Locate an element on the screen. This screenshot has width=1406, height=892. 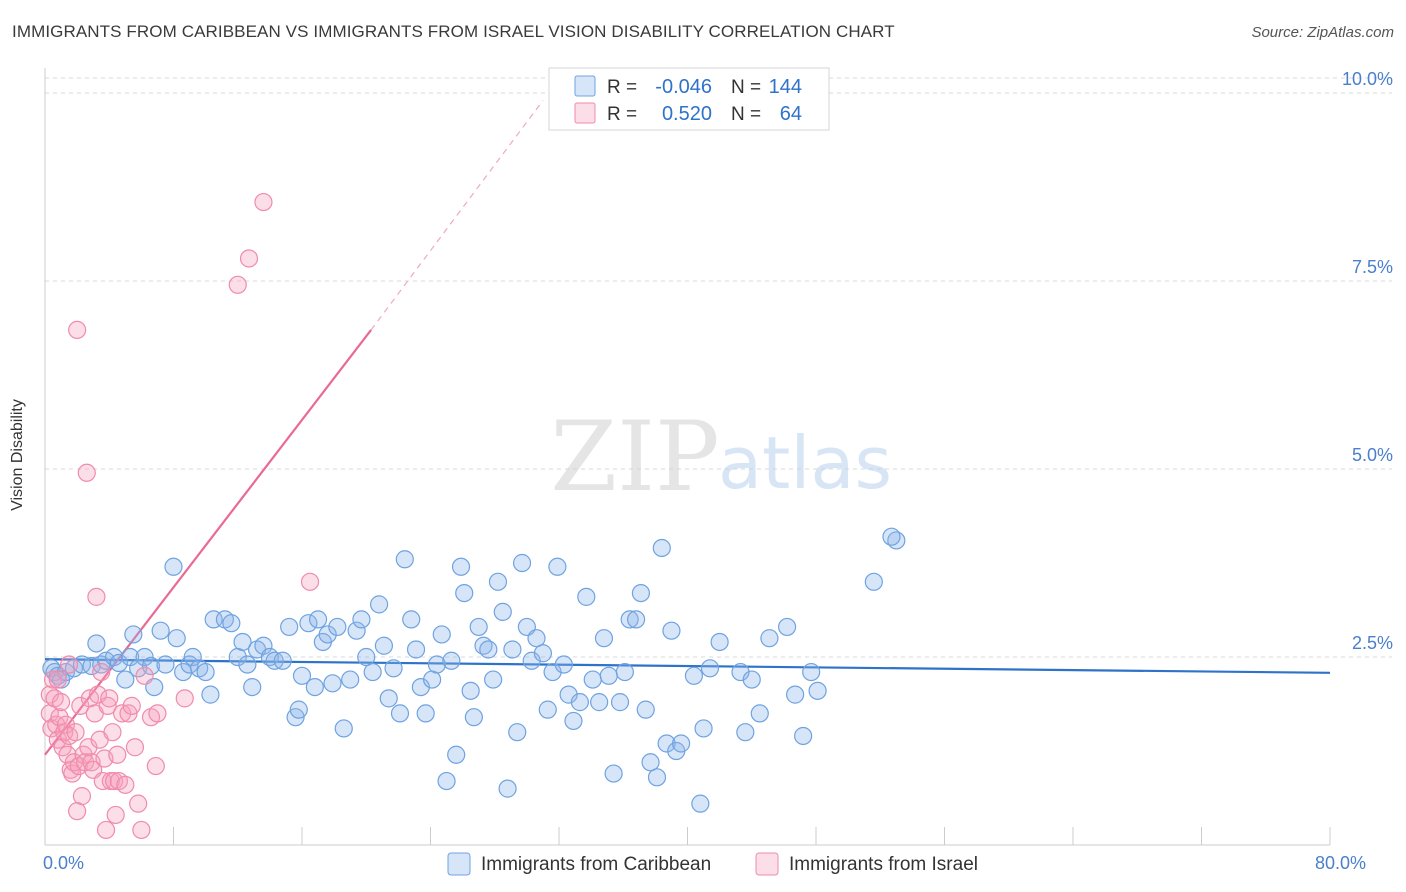
source-label: Source: ZipAtlas.com is located at coordinates (1322, 32).